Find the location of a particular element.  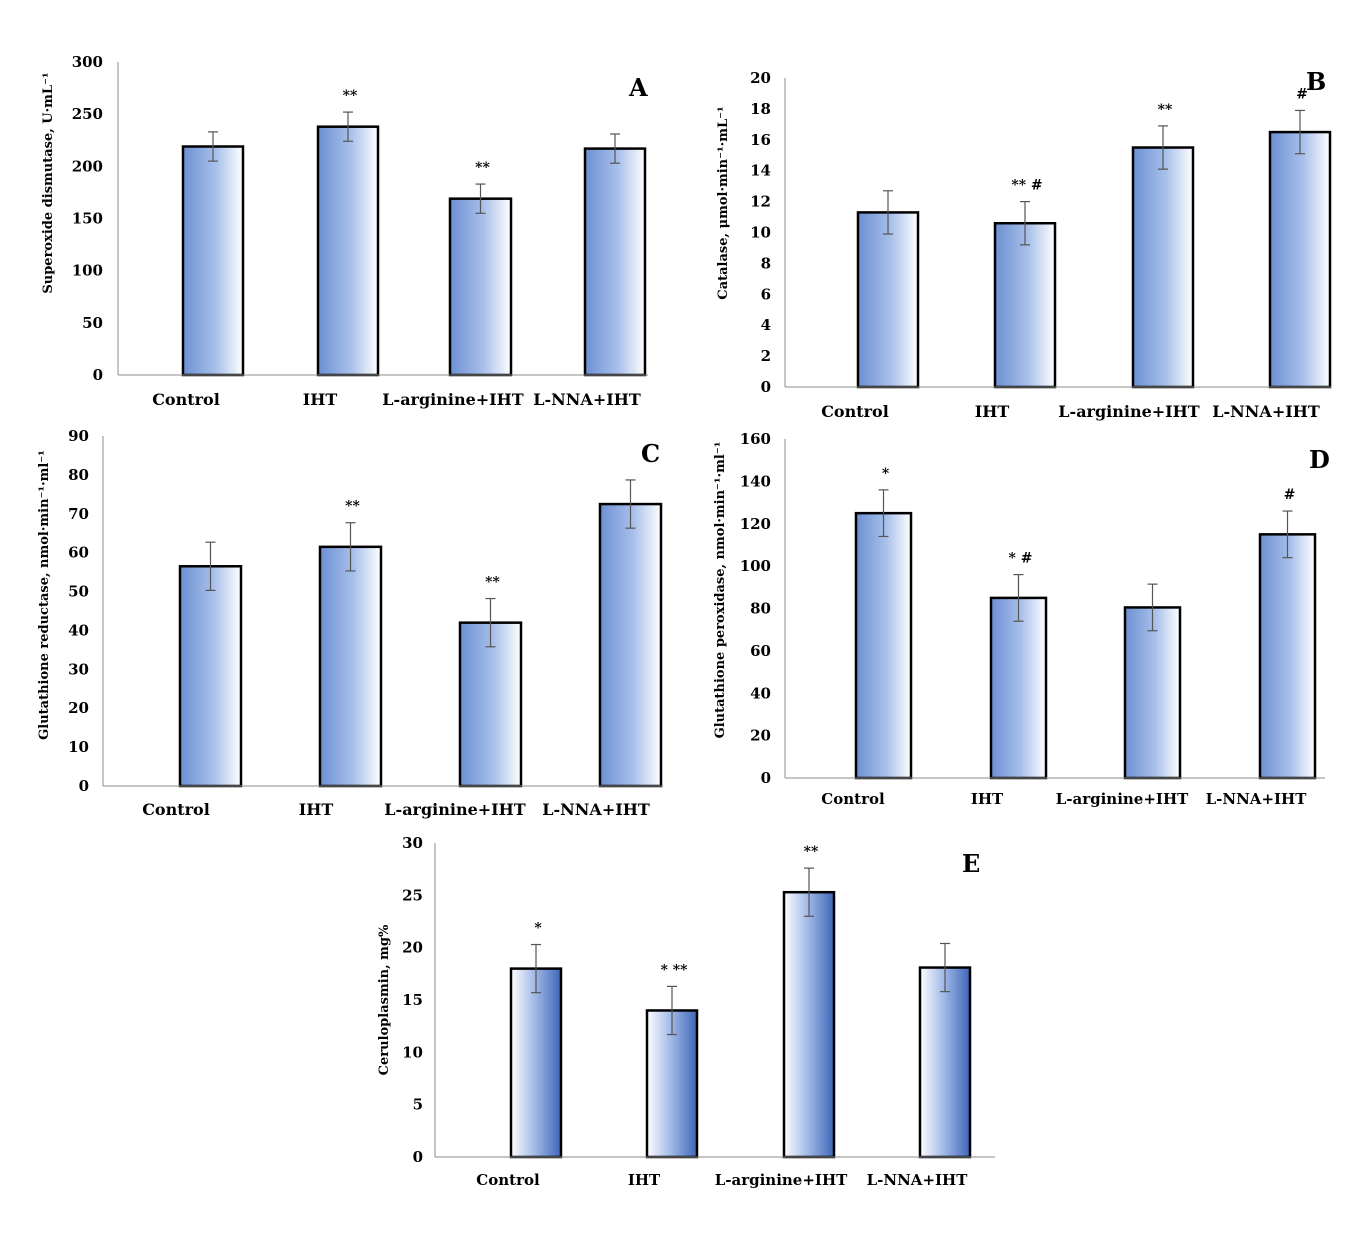

significance-label: * ** is located at coordinates (675, 970).